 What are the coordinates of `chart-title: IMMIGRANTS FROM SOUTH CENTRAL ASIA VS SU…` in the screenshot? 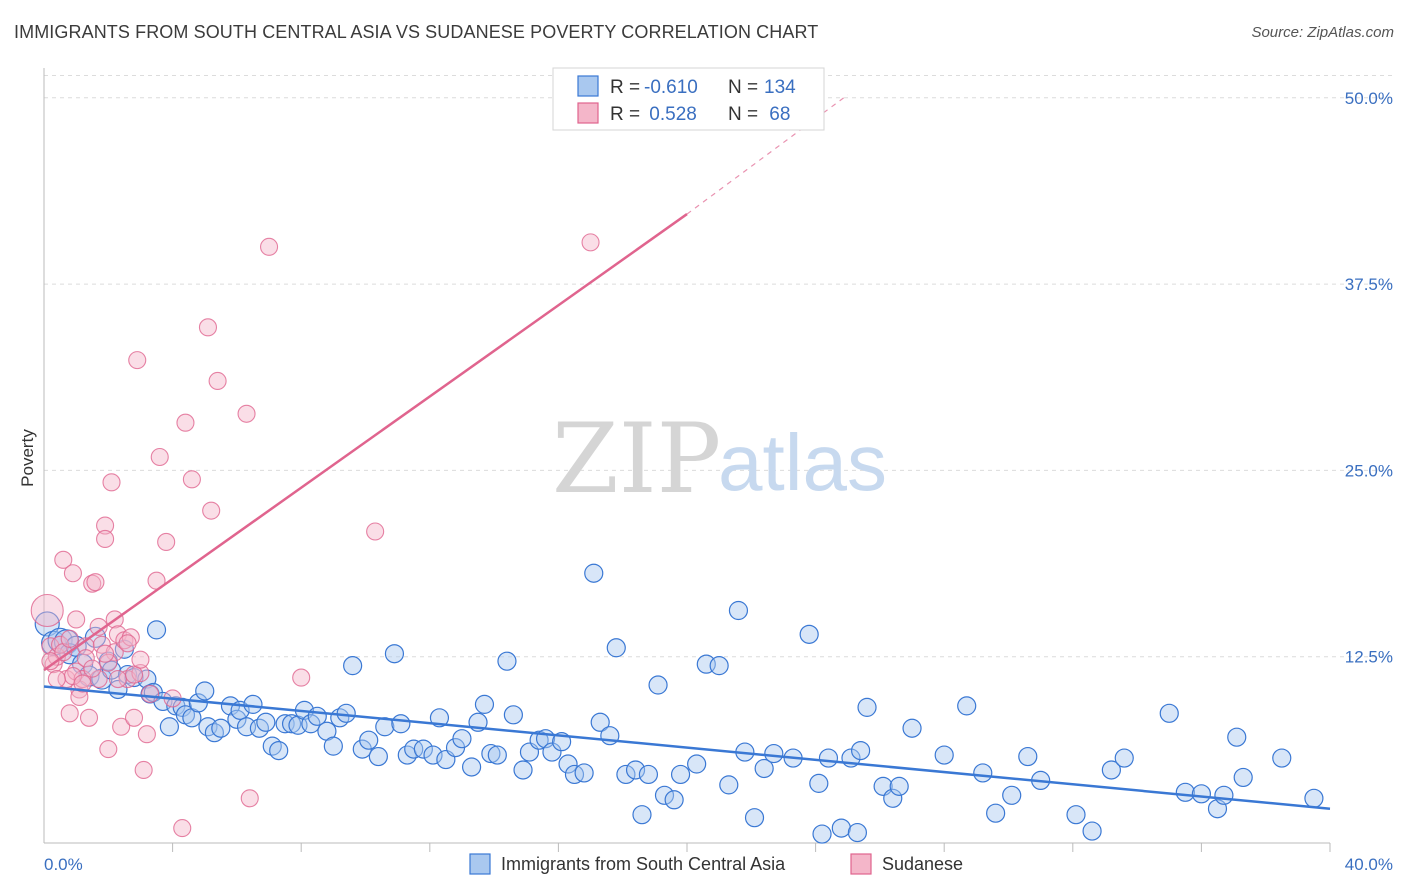 It's located at (416, 32).